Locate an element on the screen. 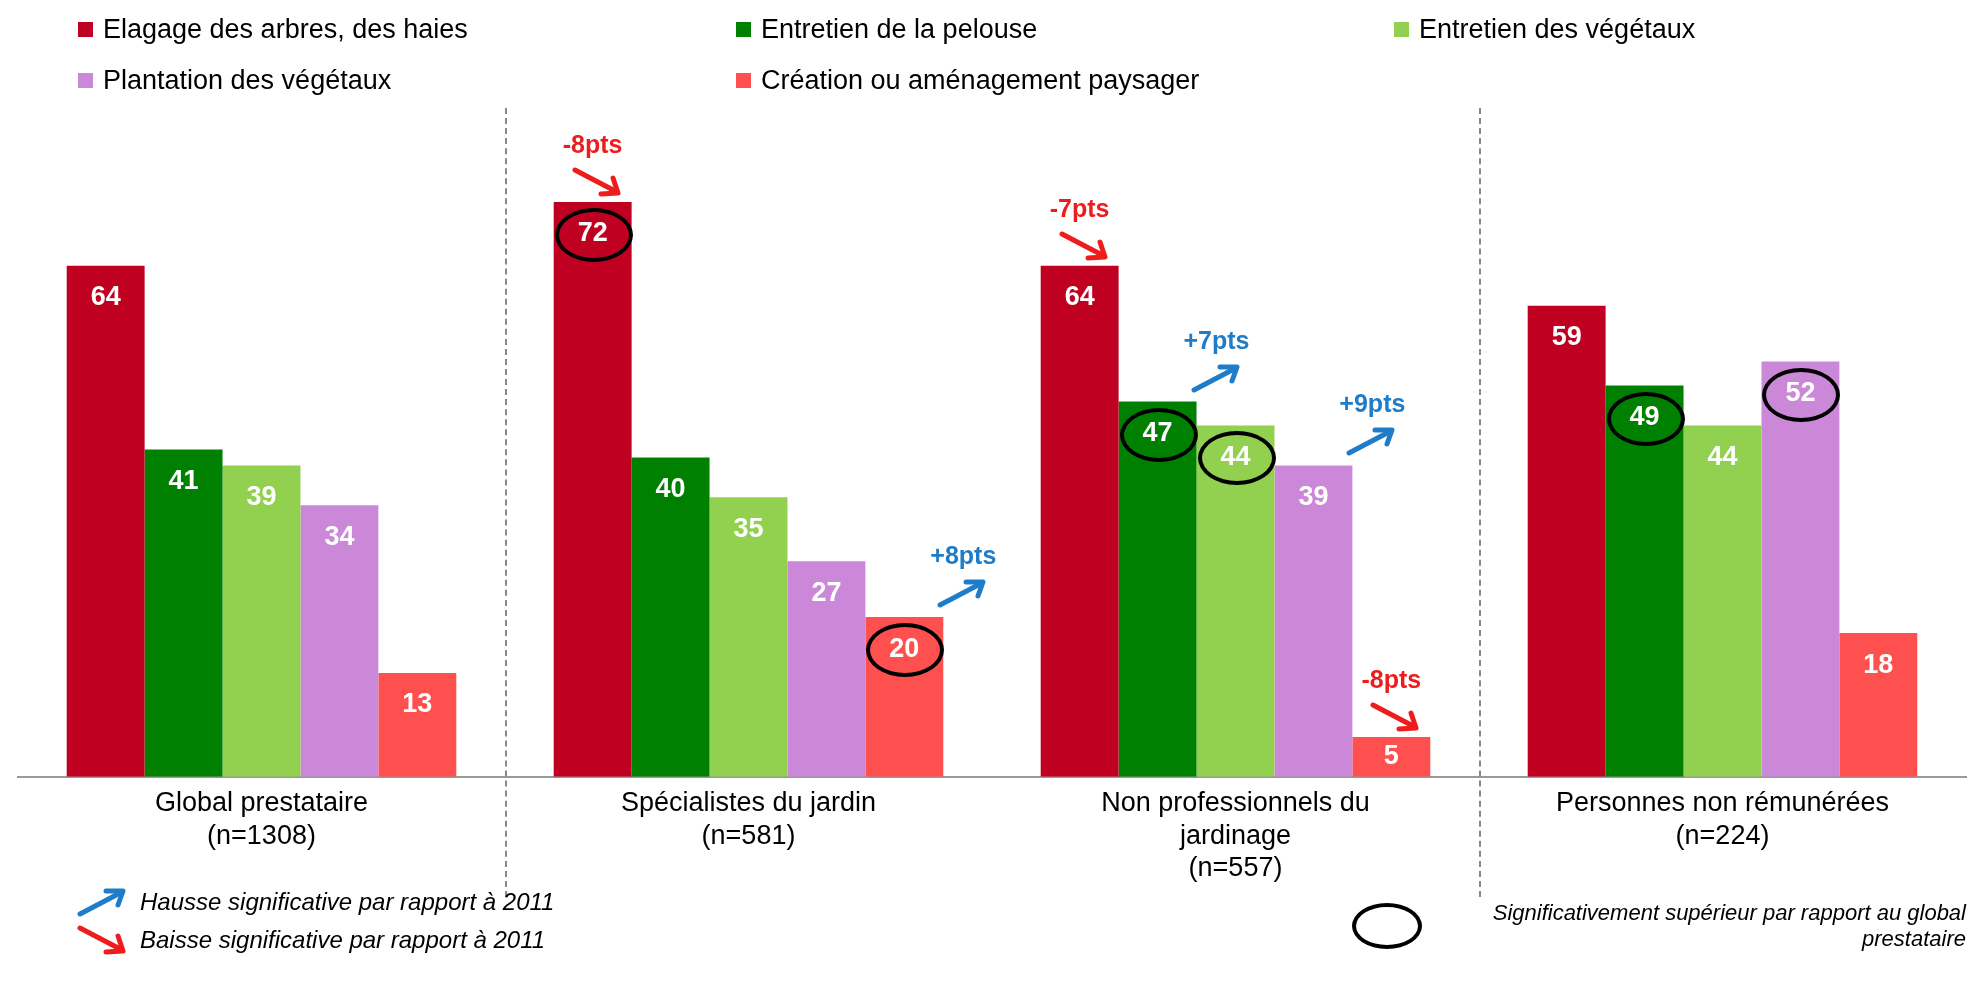 The height and width of the screenshot is (1007, 1984). data-label: 47 is located at coordinates (1157, 431).